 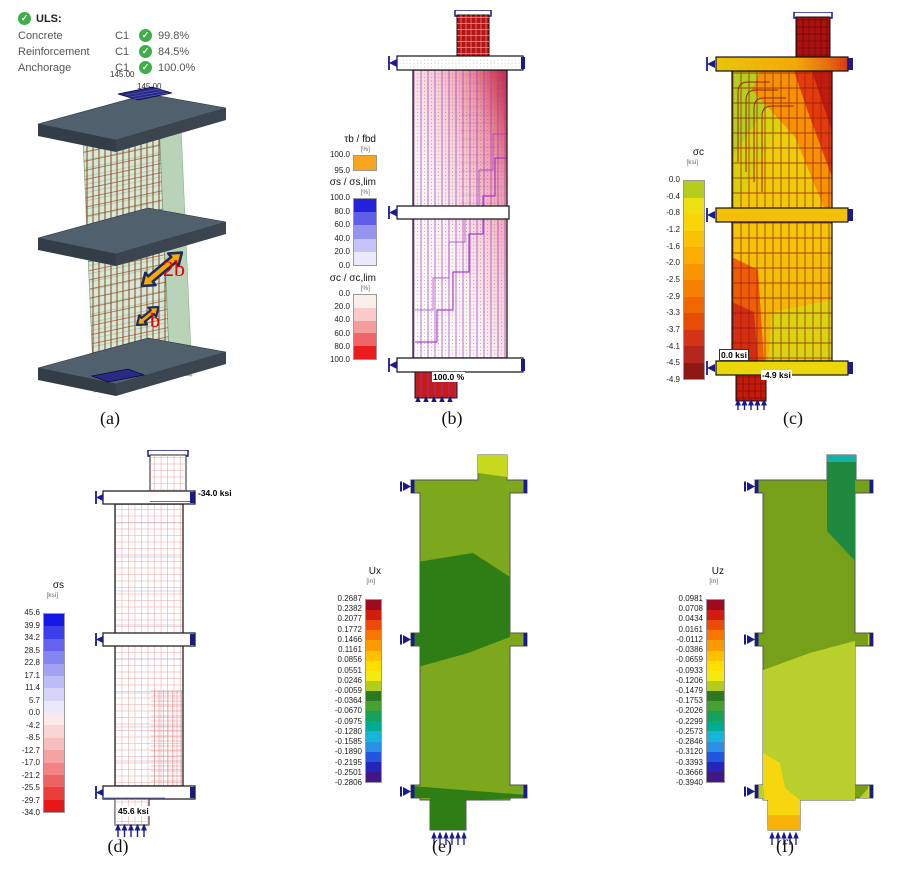 I want to click on legend-tick: 45.6, so click(x=32, y=612).